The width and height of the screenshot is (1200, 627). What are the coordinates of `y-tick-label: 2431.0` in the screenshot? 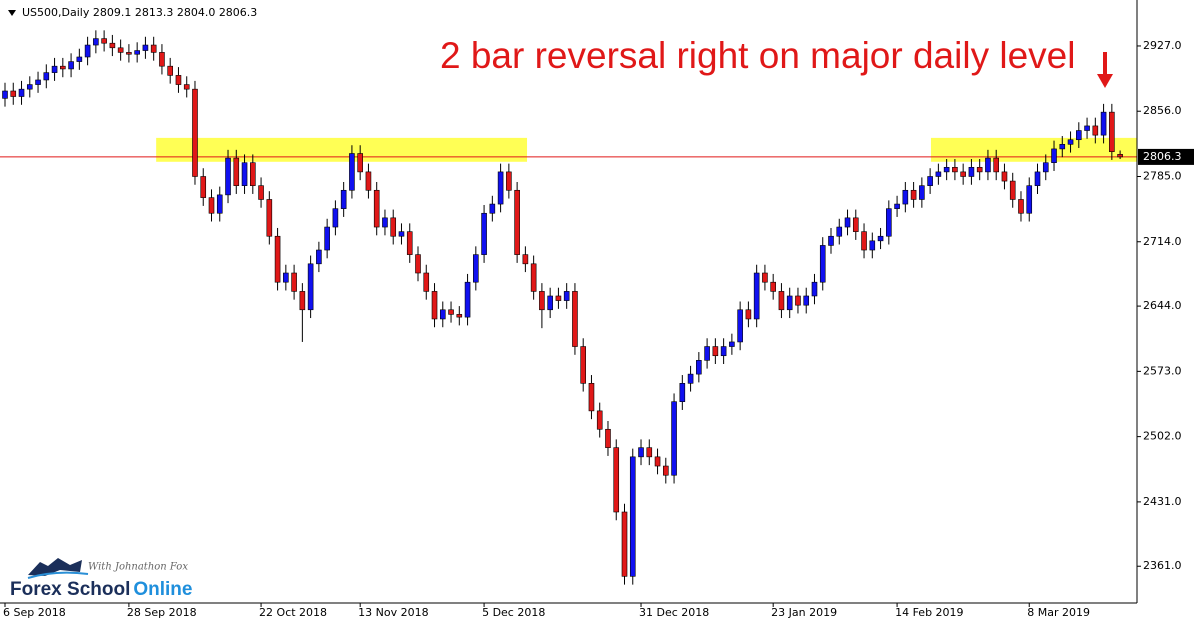 It's located at (1162, 501).